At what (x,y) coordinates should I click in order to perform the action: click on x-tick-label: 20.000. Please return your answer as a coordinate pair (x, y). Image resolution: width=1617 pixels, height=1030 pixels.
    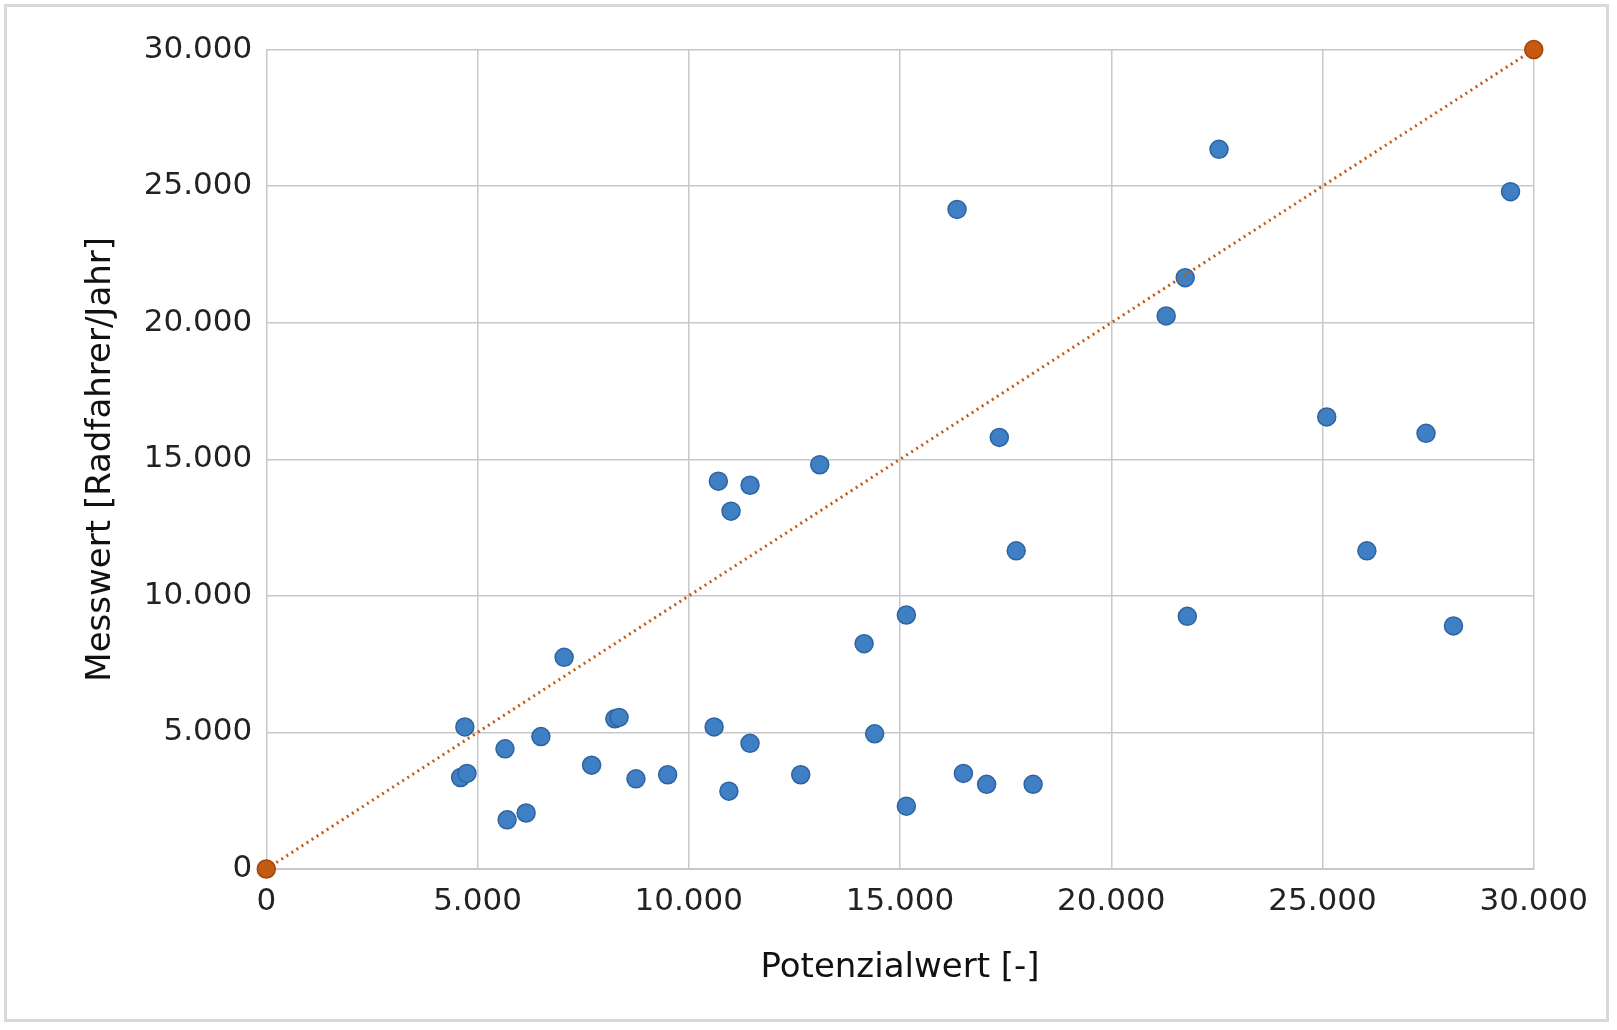
    Looking at the image, I should click on (1111, 898).